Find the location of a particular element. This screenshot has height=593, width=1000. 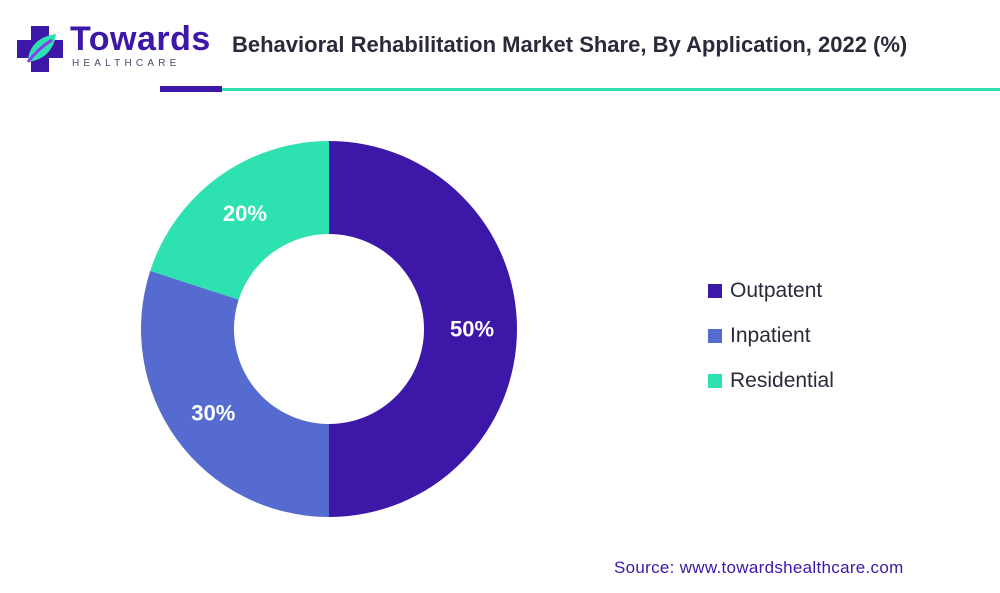

brand-logo: Towards HEALTHCARE is located at coordinates (112, 46).